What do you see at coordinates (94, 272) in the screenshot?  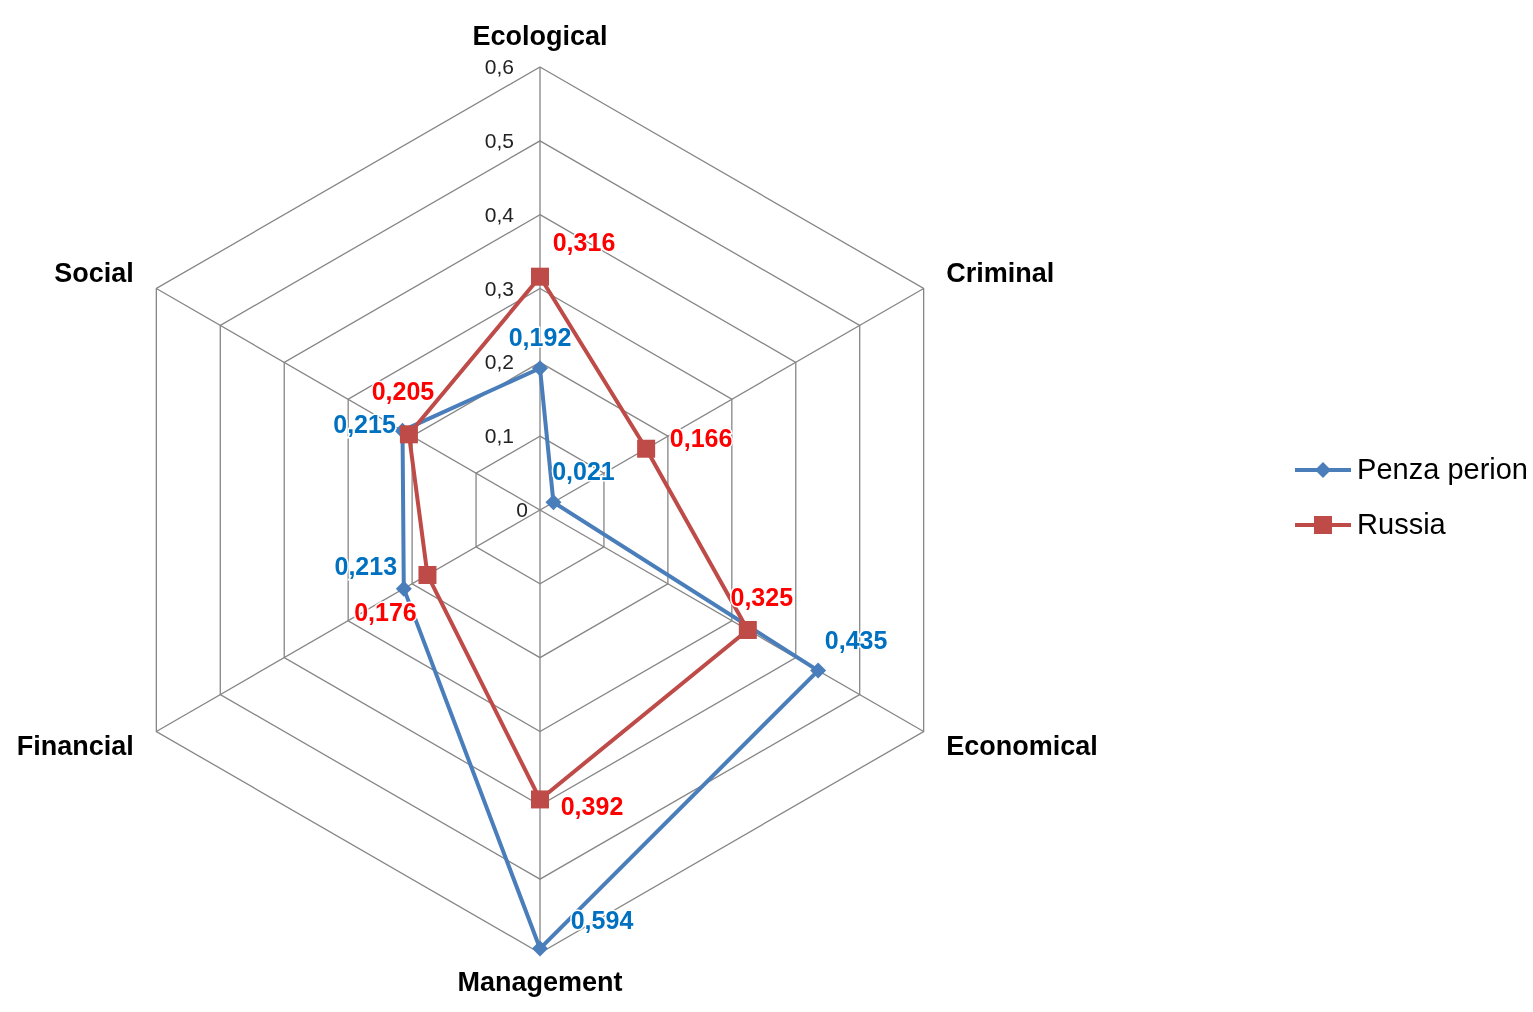 I see `spoke-label: Social` at bounding box center [94, 272].